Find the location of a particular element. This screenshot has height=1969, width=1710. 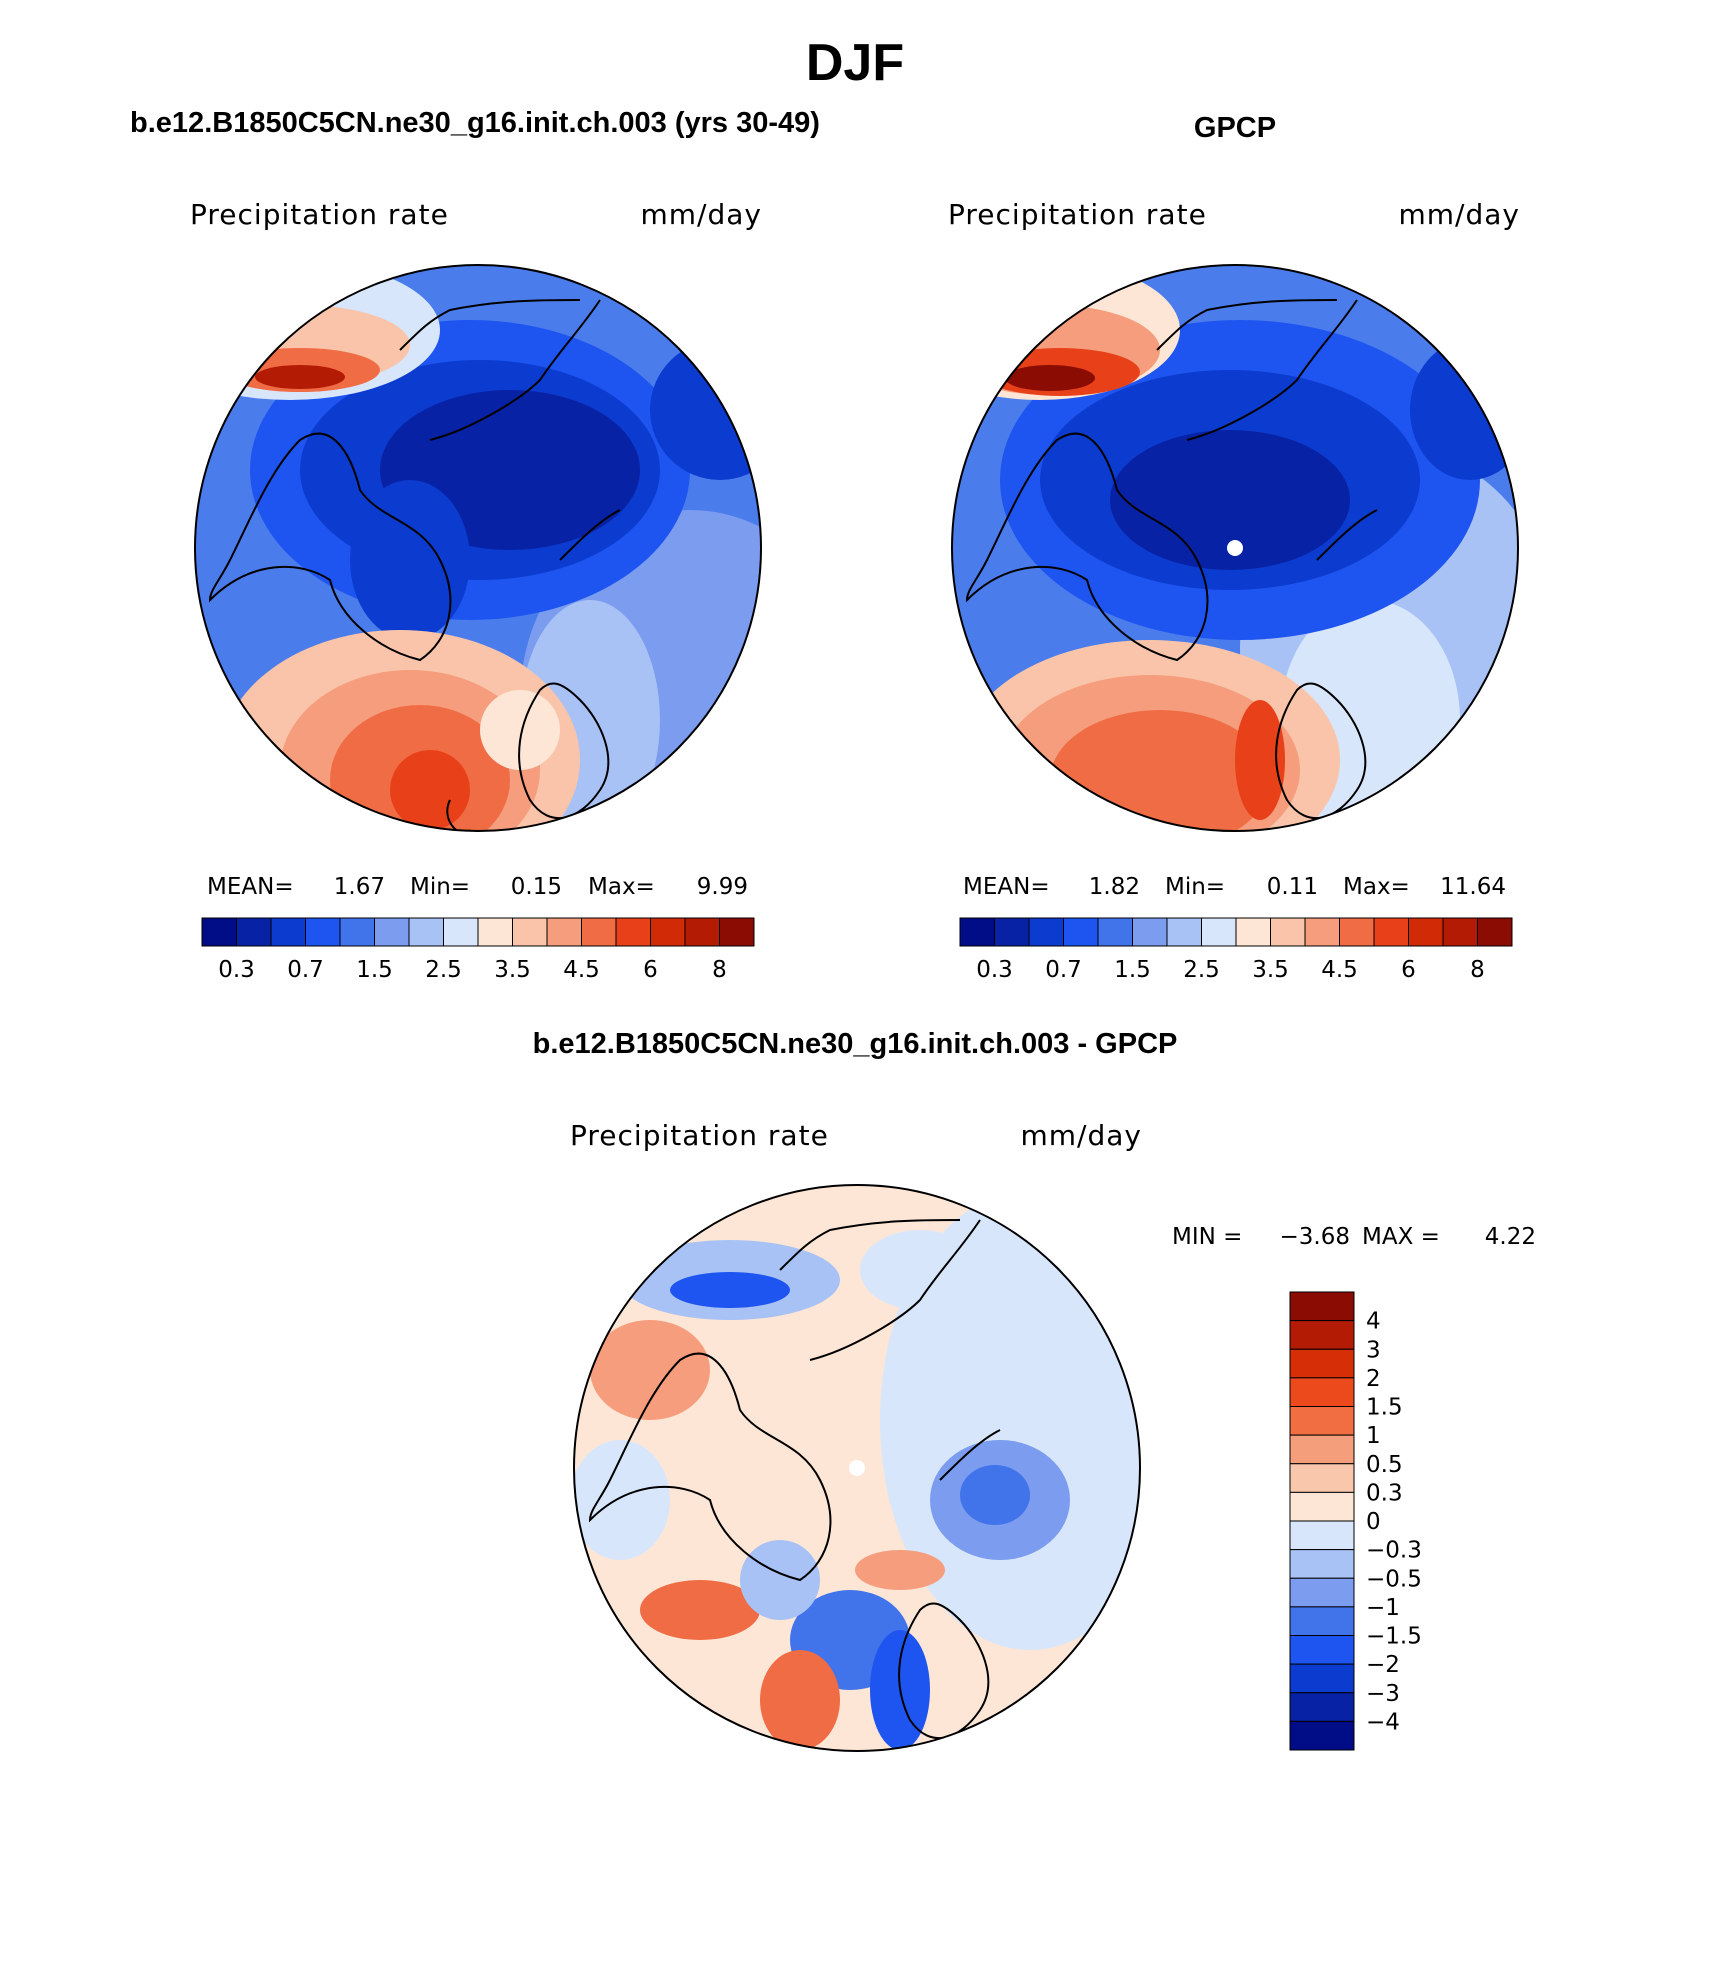

diff-colorbar-tick-label: 0.5 is located at coordinates (1384, 1465).